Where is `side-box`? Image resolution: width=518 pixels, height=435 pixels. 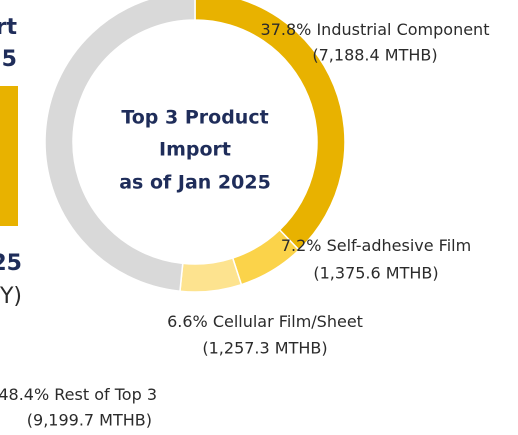
side-box is located at coordinates (9, 156).